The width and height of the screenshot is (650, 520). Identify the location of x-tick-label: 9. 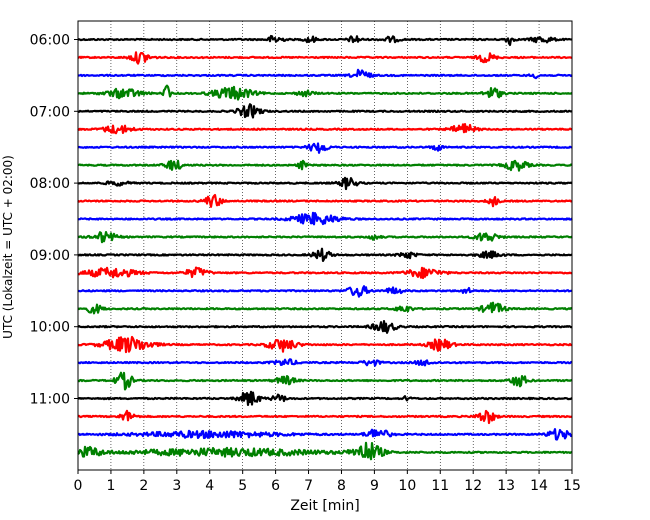
(374, 486).